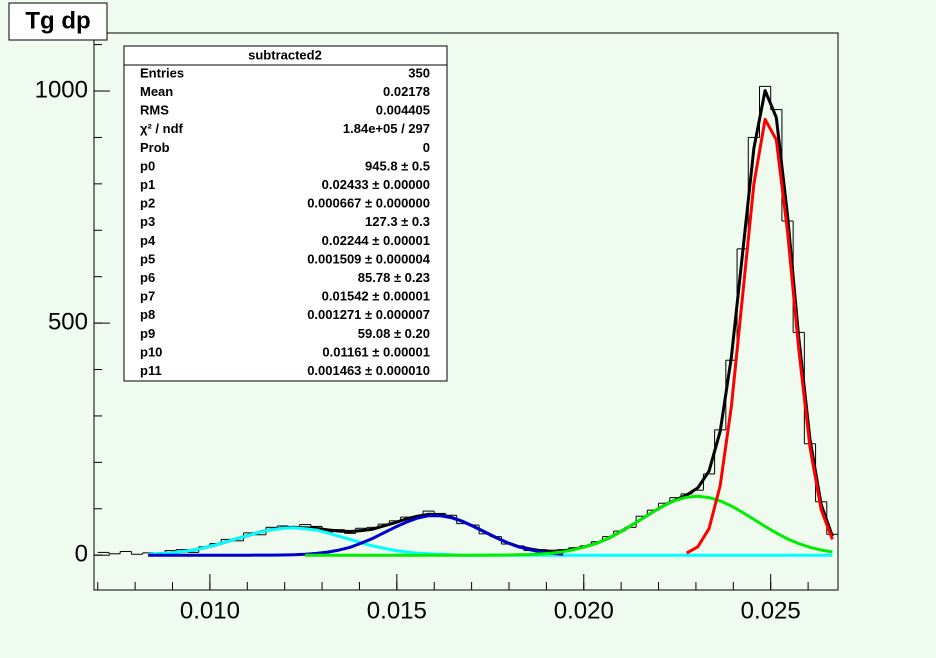 The width and height of the screenshot is (936, 658). I want to click on stats-value: 59.08 ± 0.20, so click(394, 333).